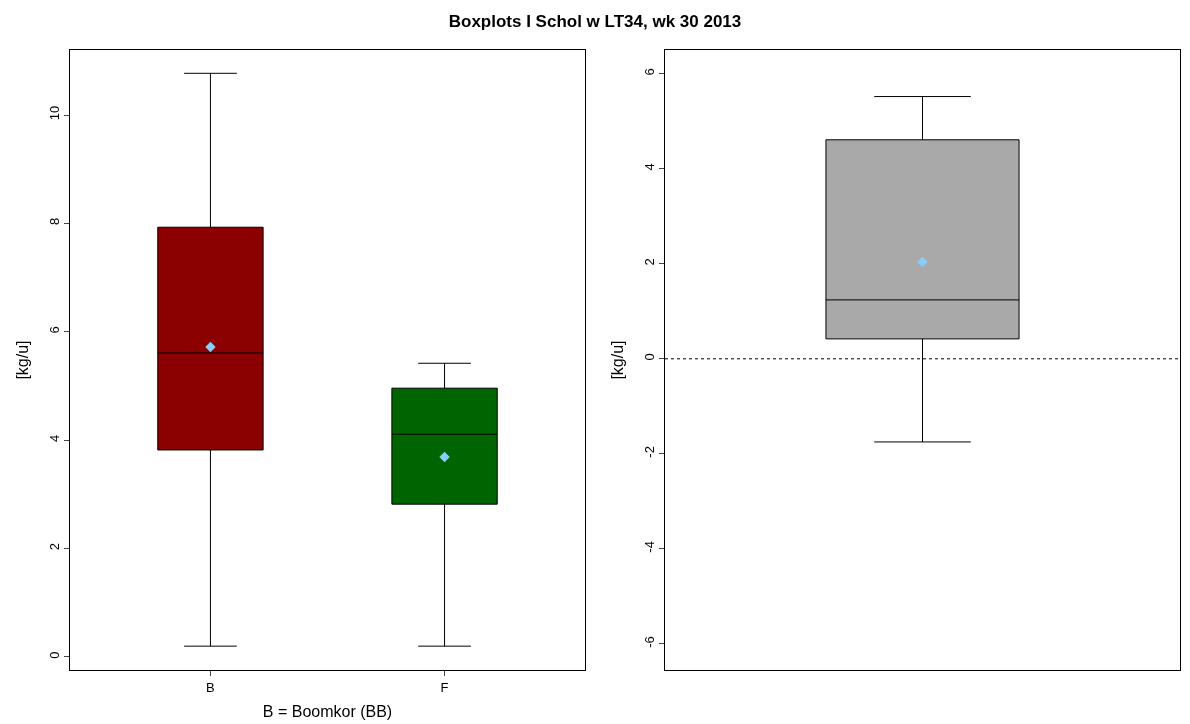 The width and height of the screenshot is (1190, 724). What do you see at coordinates (595, 22) in the screenshot?
I see `chart-title: Boxplots I Schol w LT34, wk 30 2013` at bounding box center [595, 22].